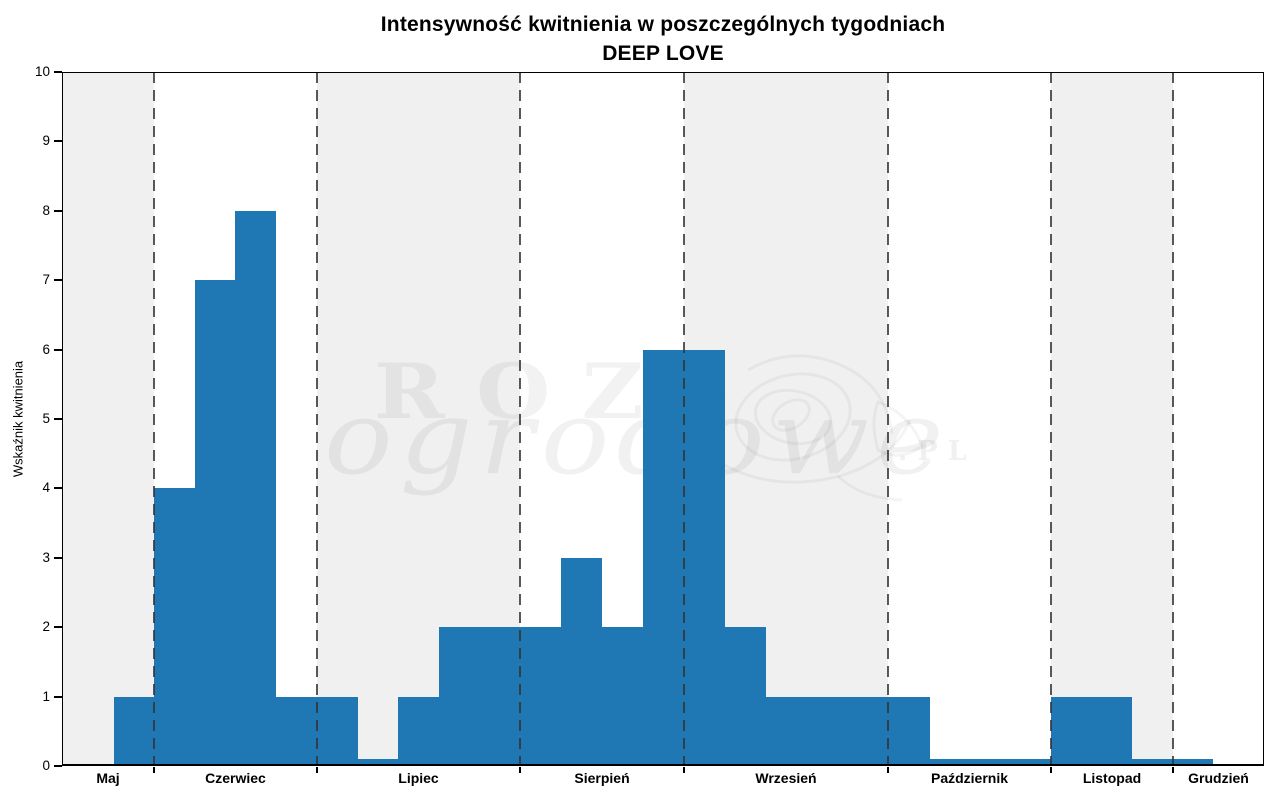 This screenshot has width=1280, height=800. I want to click on y-tick-label: 8, so click(46, 210).